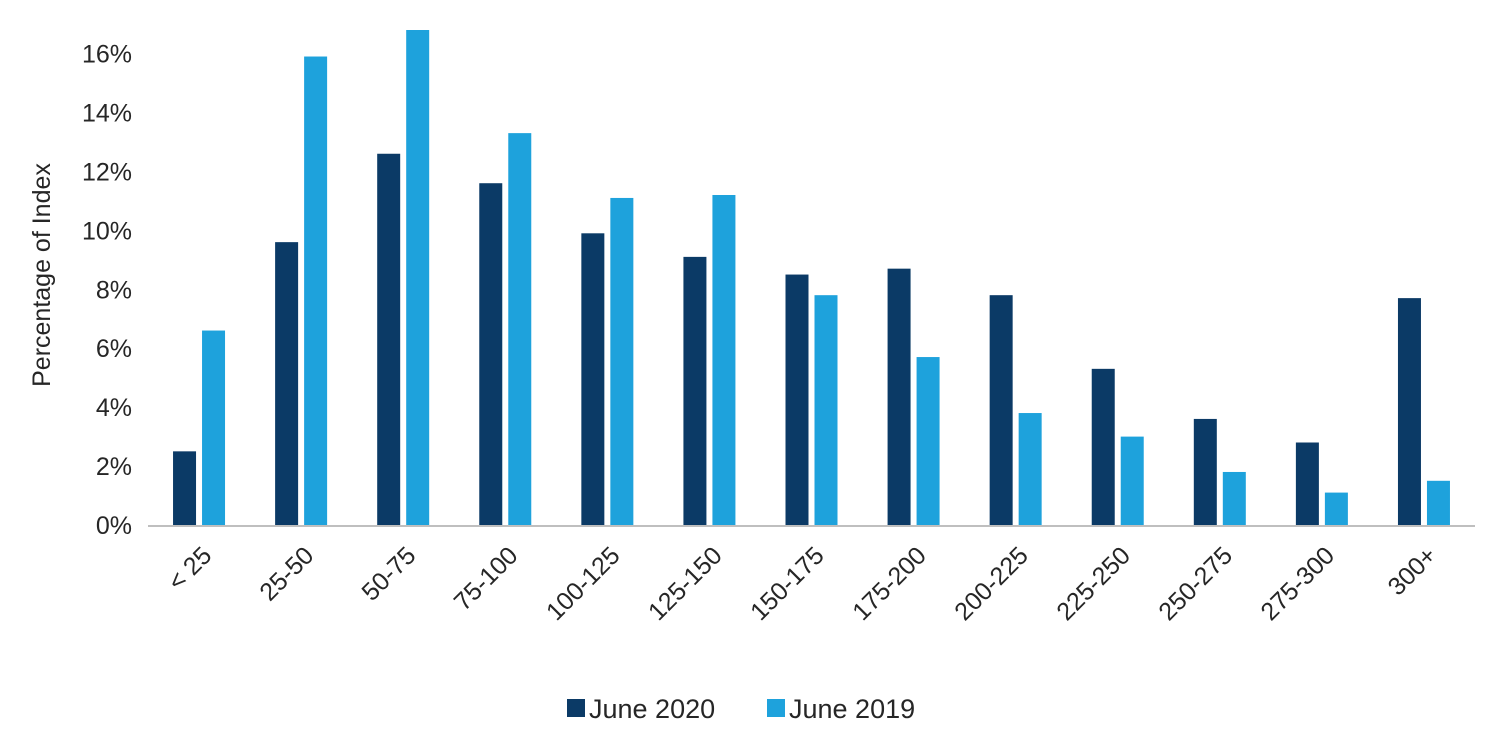 The height and width of the screenshot is (753, 1500). Describe the element at coordinates (114, 526) in the screenshot. I see `y-tick-label: 0%` at that location.